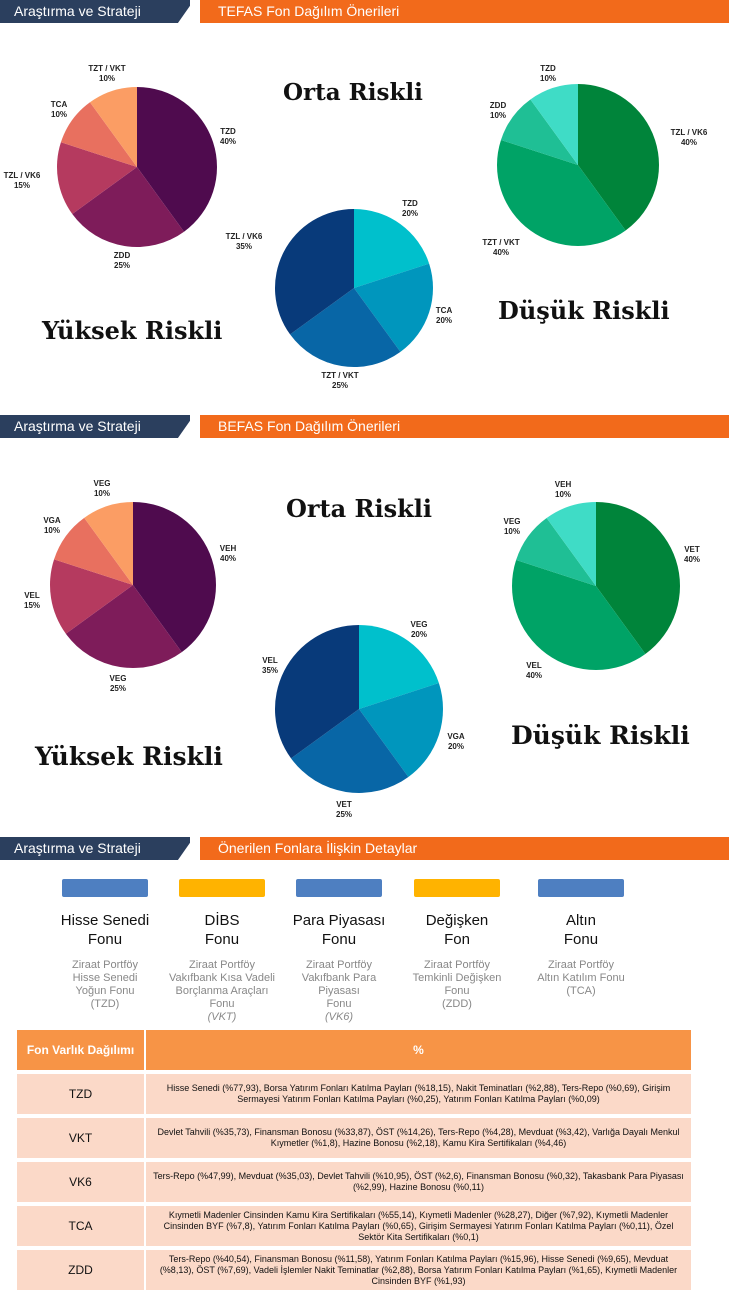 Image resolution: width=729 pixels, height=1296 pixels. I want to click on pie-slice-label: TZT / VKT 25%, so click(339, 381).